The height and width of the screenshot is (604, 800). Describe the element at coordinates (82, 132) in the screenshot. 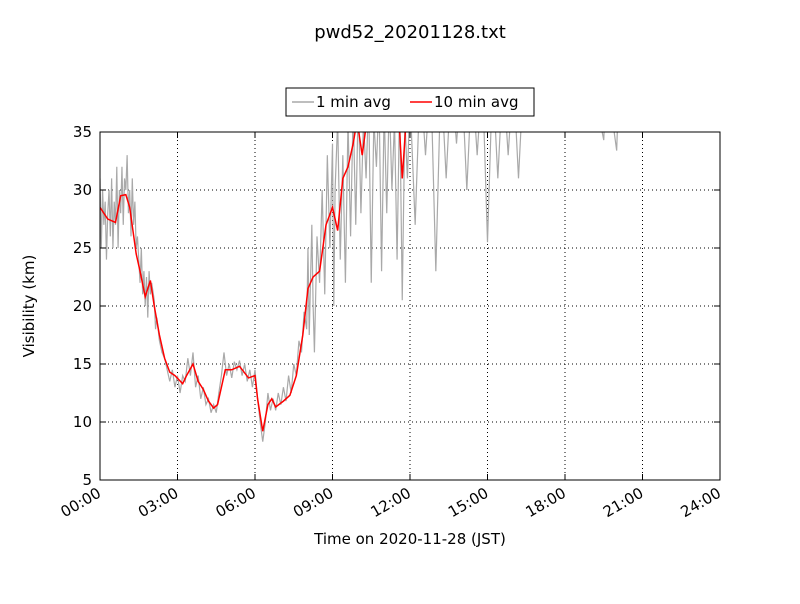

I see `y-tick-label: 35` at that location.